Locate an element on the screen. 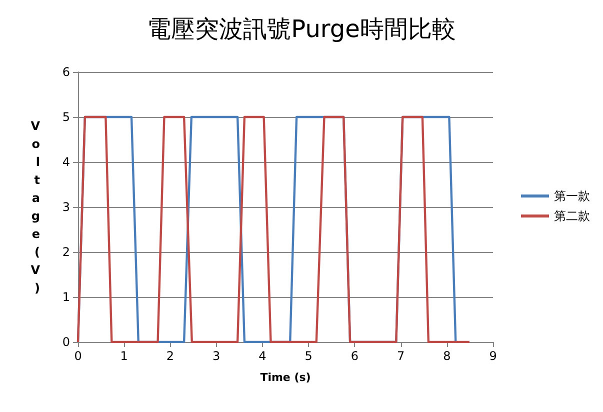 This screenshot has width=603, height=412. x-tick-label: 8 is located at coordinates (447, 356).